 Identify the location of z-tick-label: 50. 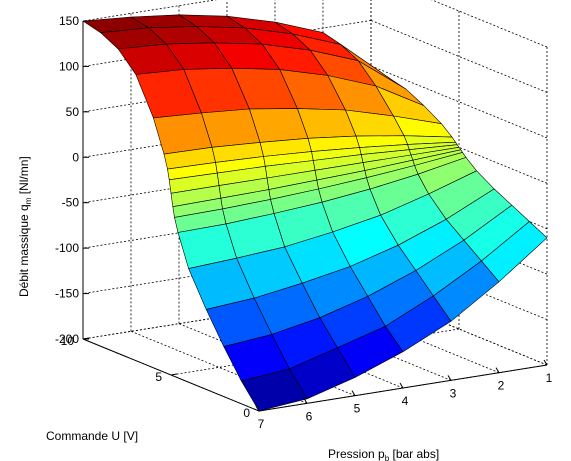
(73, 112).